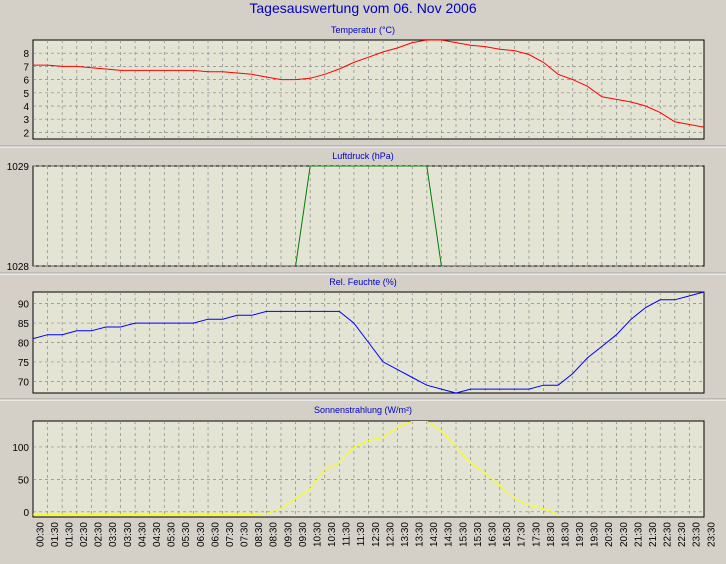 Image resolution: width=726 pixels, height=564 pixels. I want to click on y-tick-label: 8, so click(26, 54).